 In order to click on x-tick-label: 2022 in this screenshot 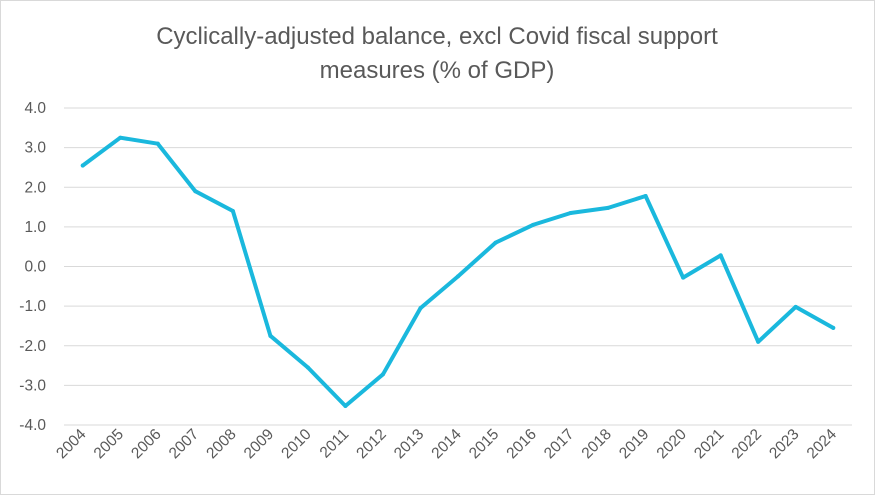, I will do `click(747, 444)`.